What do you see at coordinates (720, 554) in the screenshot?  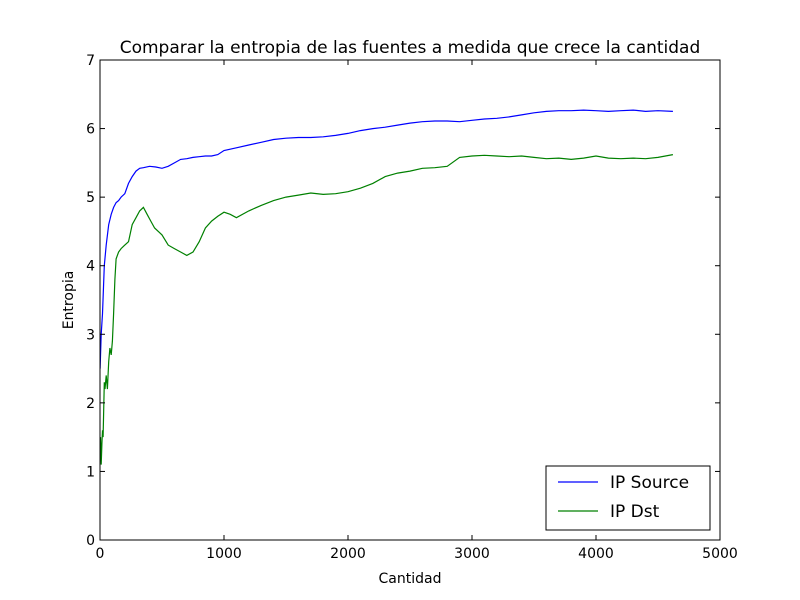 I see `x-tick-label: 5000` at bounding box center [720, 554].